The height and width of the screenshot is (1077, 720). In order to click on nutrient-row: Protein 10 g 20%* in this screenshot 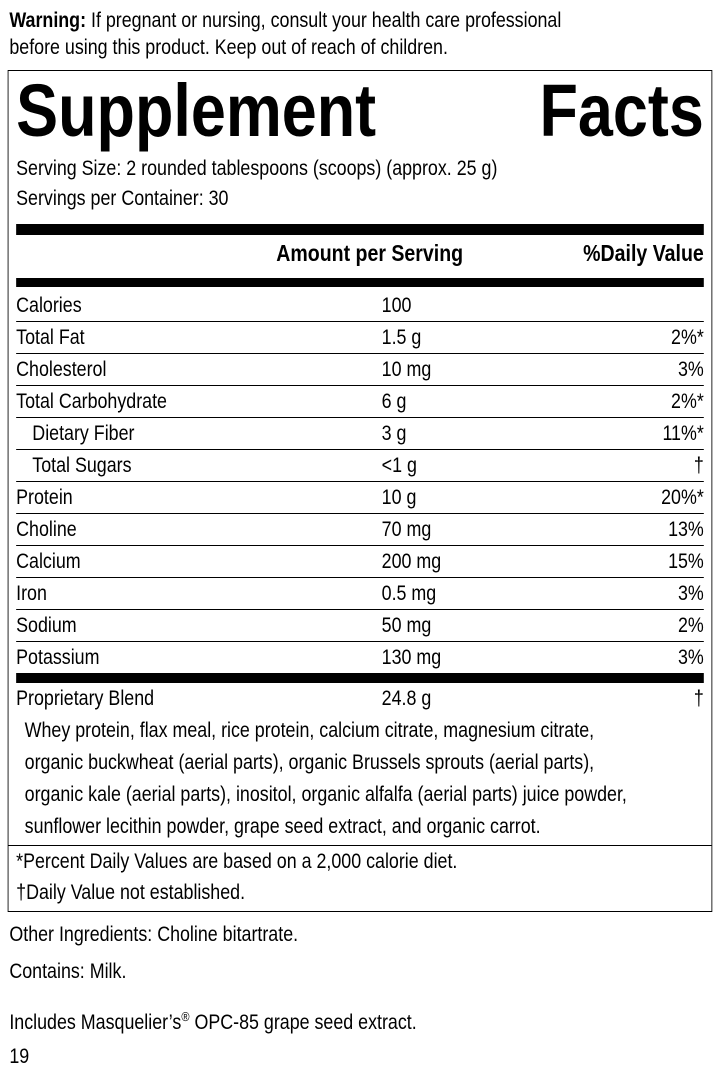, I will do `click(360, 498)`.